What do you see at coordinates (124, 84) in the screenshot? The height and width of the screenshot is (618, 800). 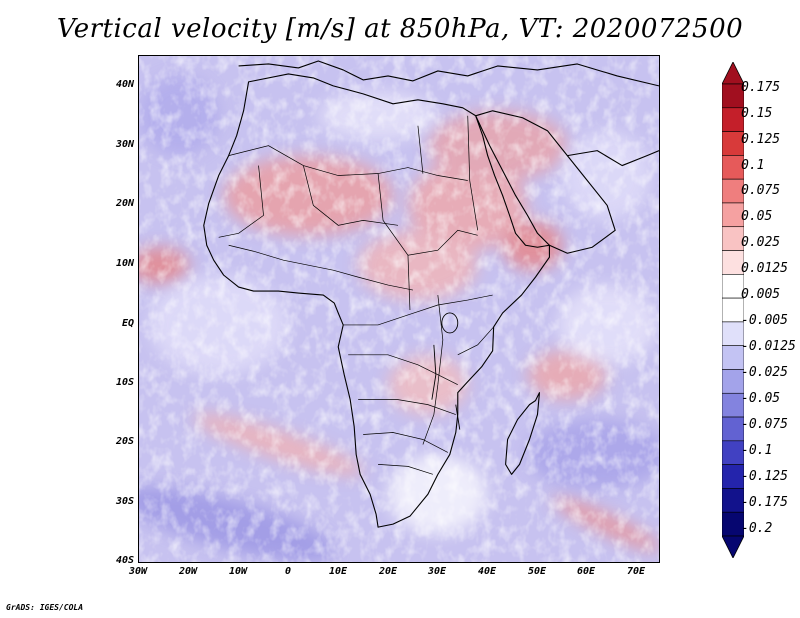 I see `lat-tick-label: 40N` at bounding box center [124, 84].